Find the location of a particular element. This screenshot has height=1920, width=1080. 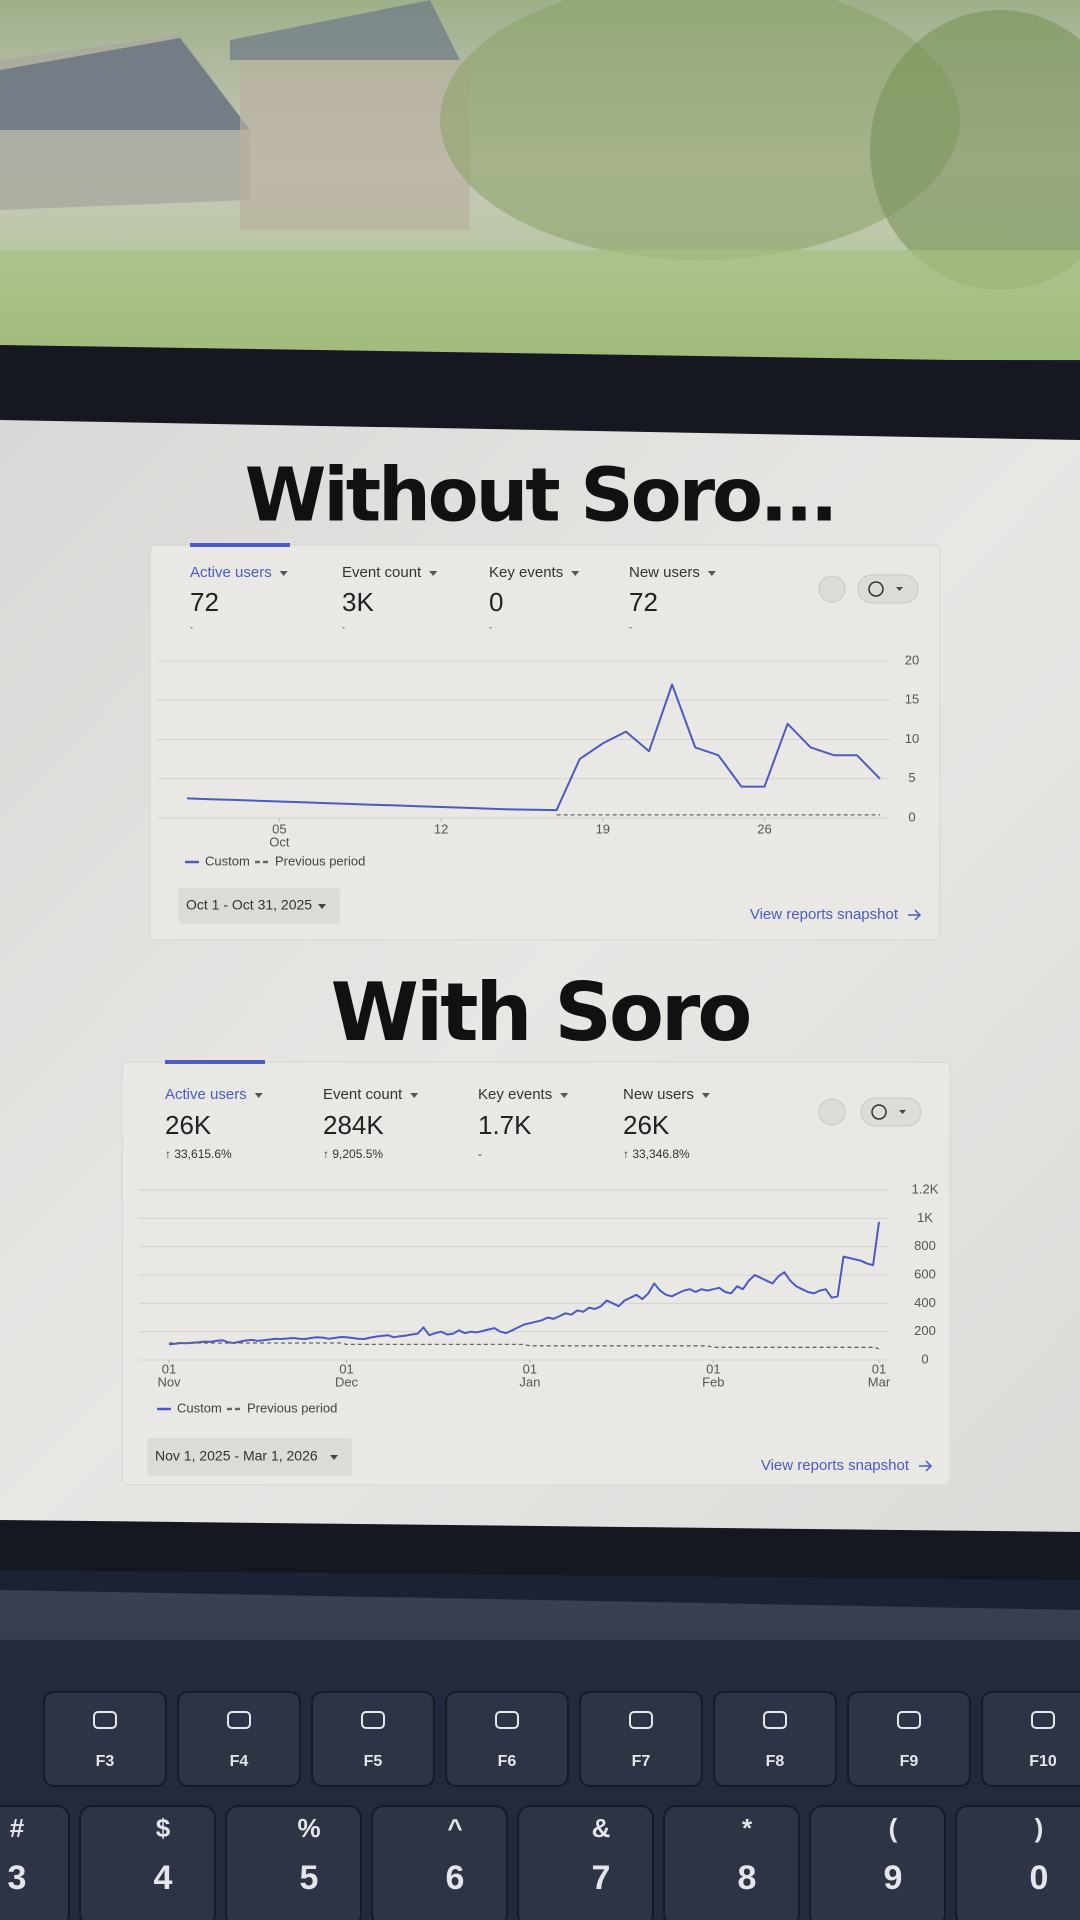

y-tick-label: 20 is located at coordinates (912, 659).